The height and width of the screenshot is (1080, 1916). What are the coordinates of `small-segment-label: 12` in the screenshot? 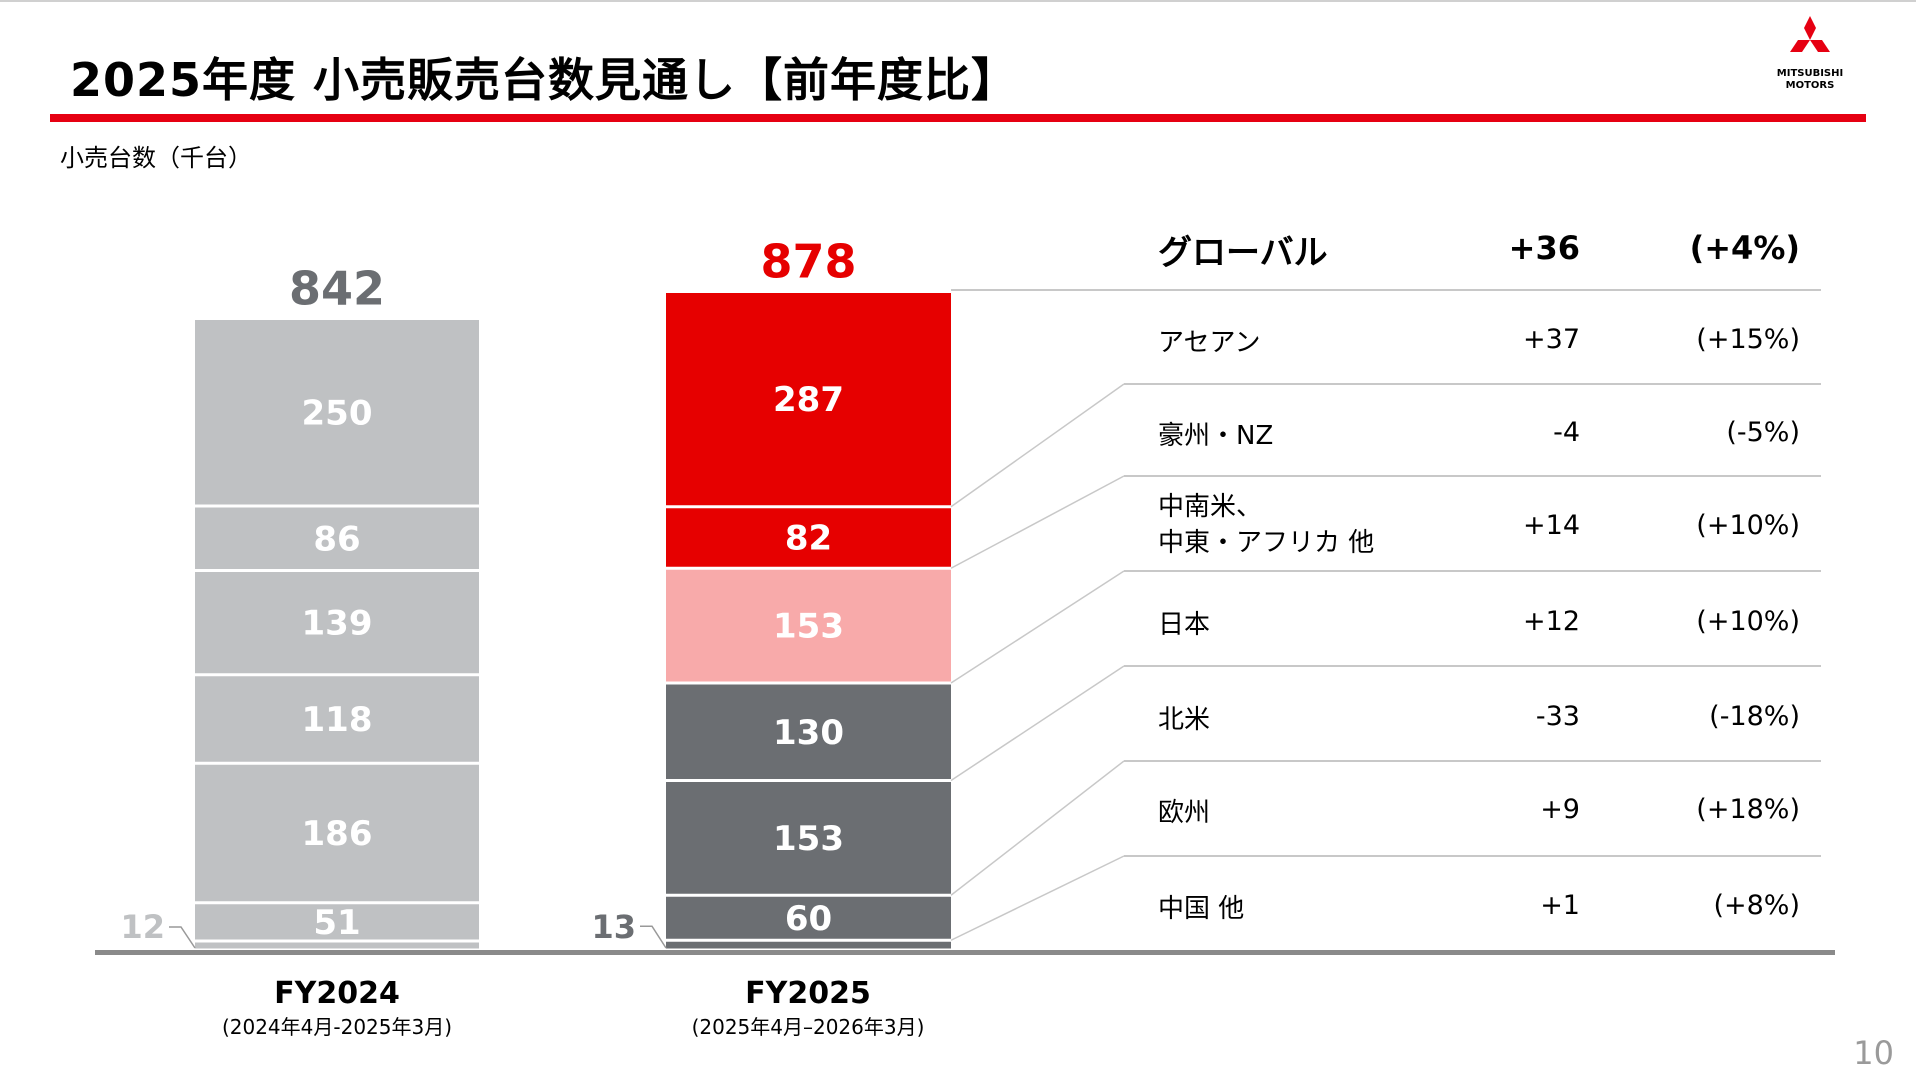 It's located at (142, 927).